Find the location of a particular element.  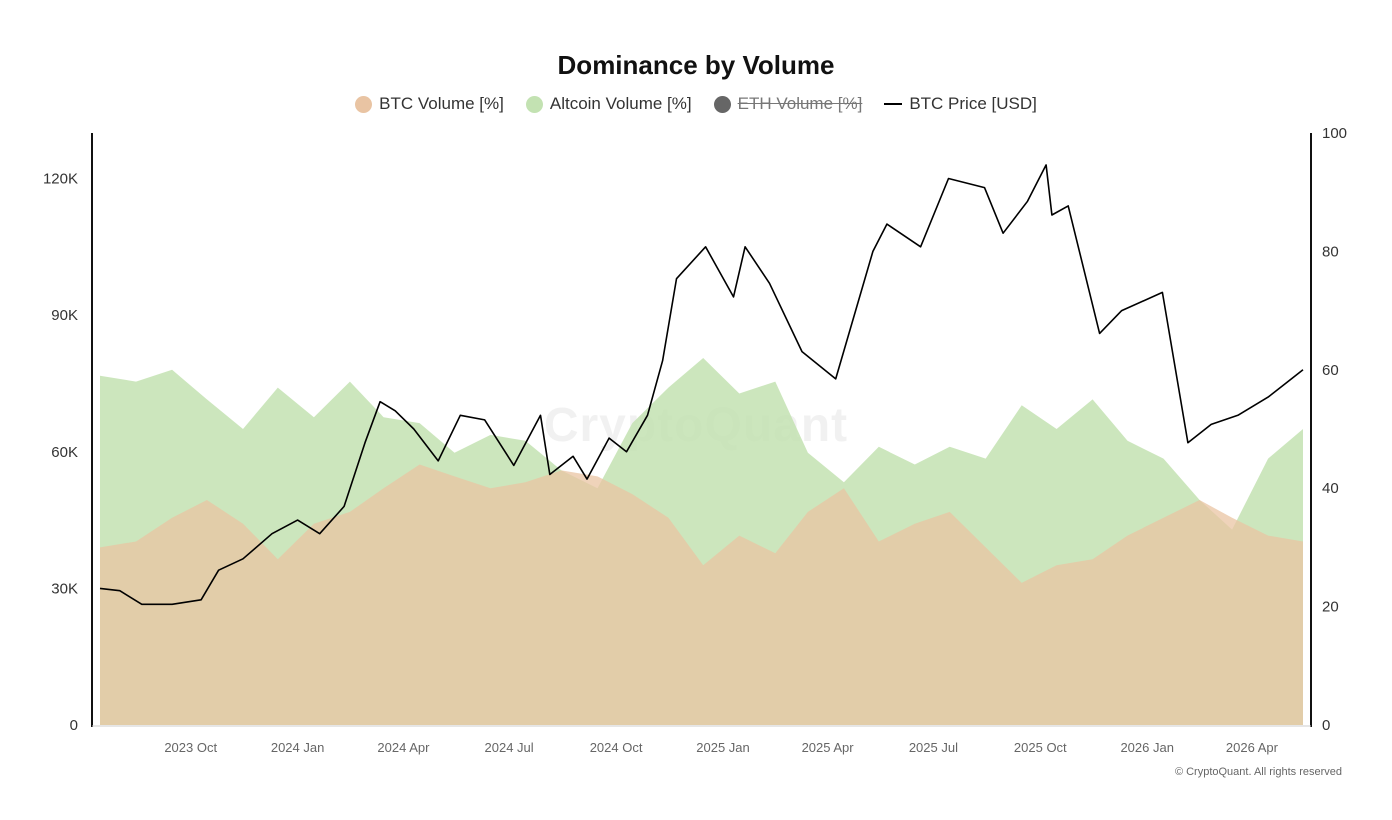

x-tick-label: 2025 Apr is located at coordinates (828, 747).